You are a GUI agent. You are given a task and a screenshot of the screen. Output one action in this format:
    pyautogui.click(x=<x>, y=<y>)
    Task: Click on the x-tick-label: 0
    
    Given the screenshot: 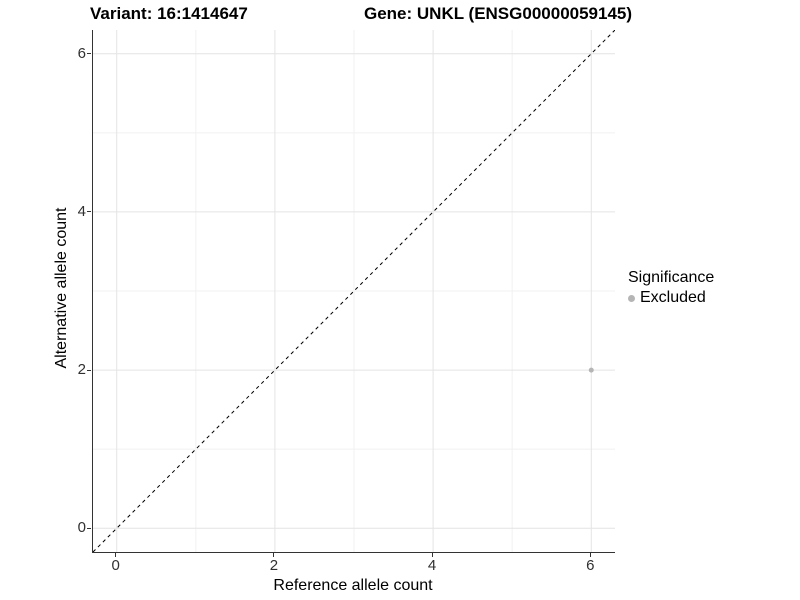 What is the action you would take?
    pyautogui.click(x=115, y=565)
    